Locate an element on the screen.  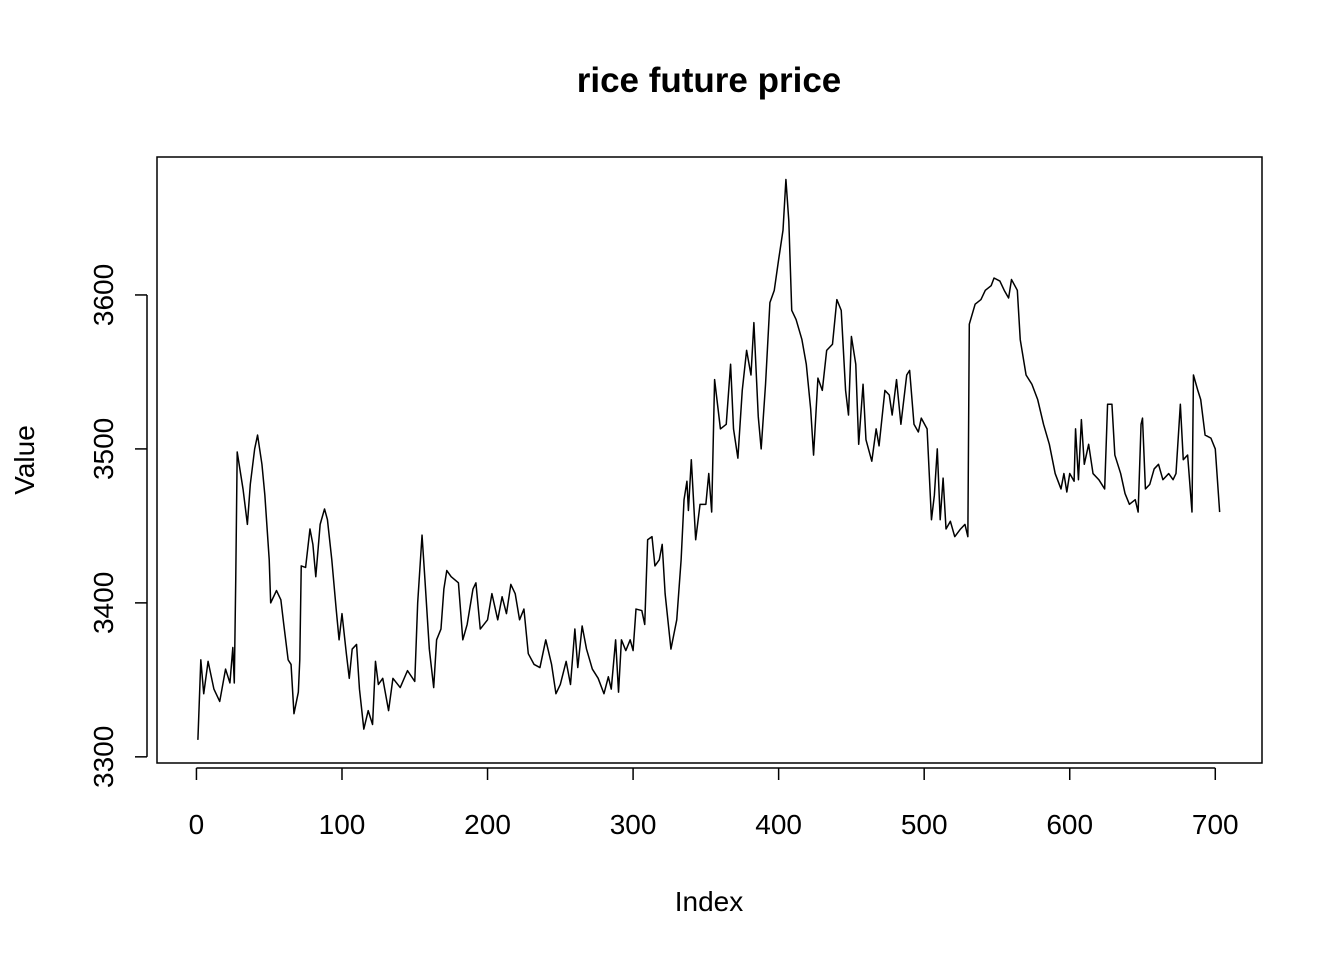
x-tick-label: 300 is located at coordinates (633, 824).